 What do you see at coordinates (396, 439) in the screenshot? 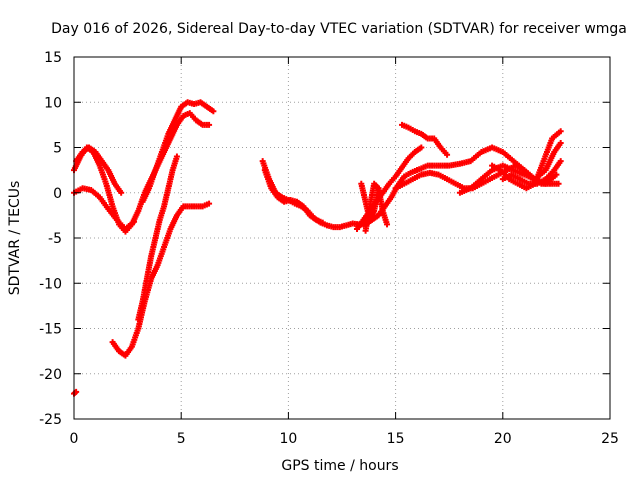
I see `x-tick-label: 15` at bounding box center [396, 439].